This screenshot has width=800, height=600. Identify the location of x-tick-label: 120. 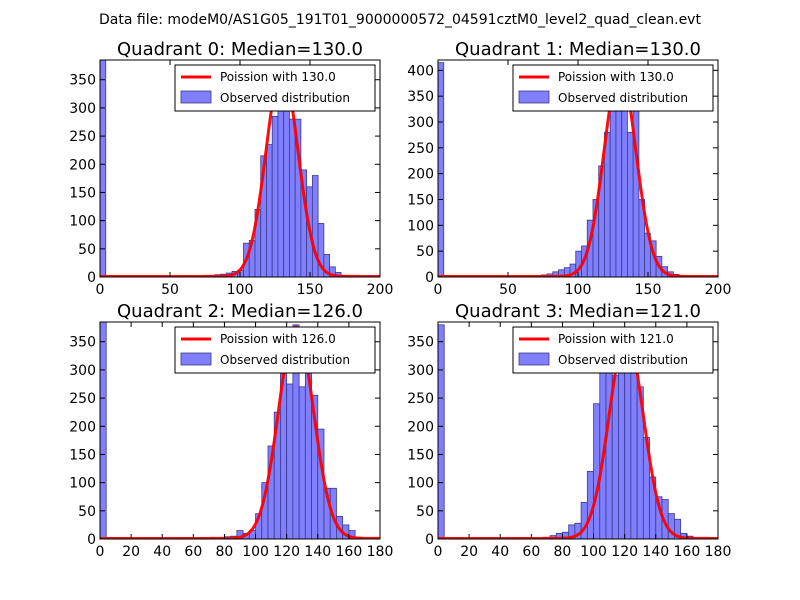
(624, 552).